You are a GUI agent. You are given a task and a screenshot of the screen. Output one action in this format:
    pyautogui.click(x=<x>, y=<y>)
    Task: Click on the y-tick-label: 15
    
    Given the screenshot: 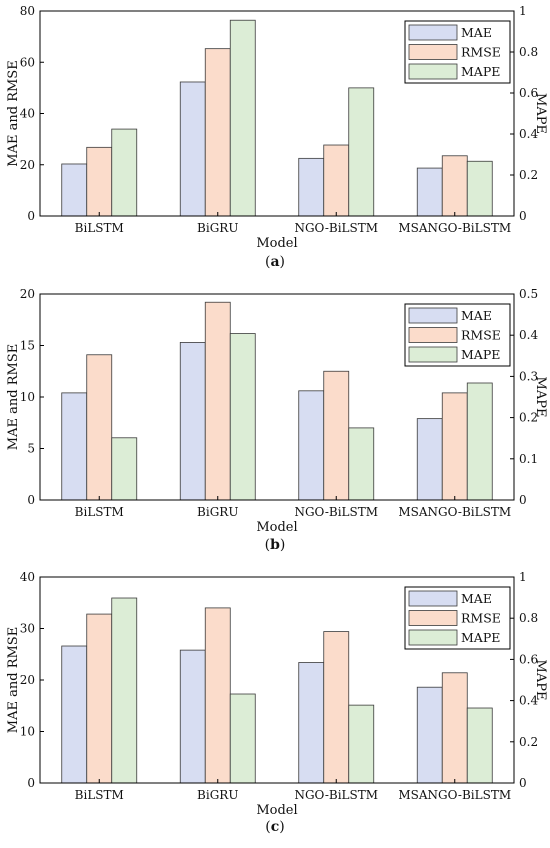 What is the action you would take?
    pyautogui.click(x=27, y=346)
    